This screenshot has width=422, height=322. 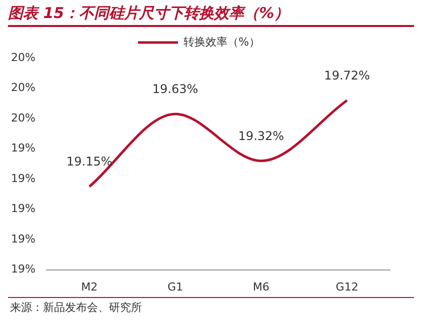 I want to click on x-tick-label: M6, so click(x=261, y=287).